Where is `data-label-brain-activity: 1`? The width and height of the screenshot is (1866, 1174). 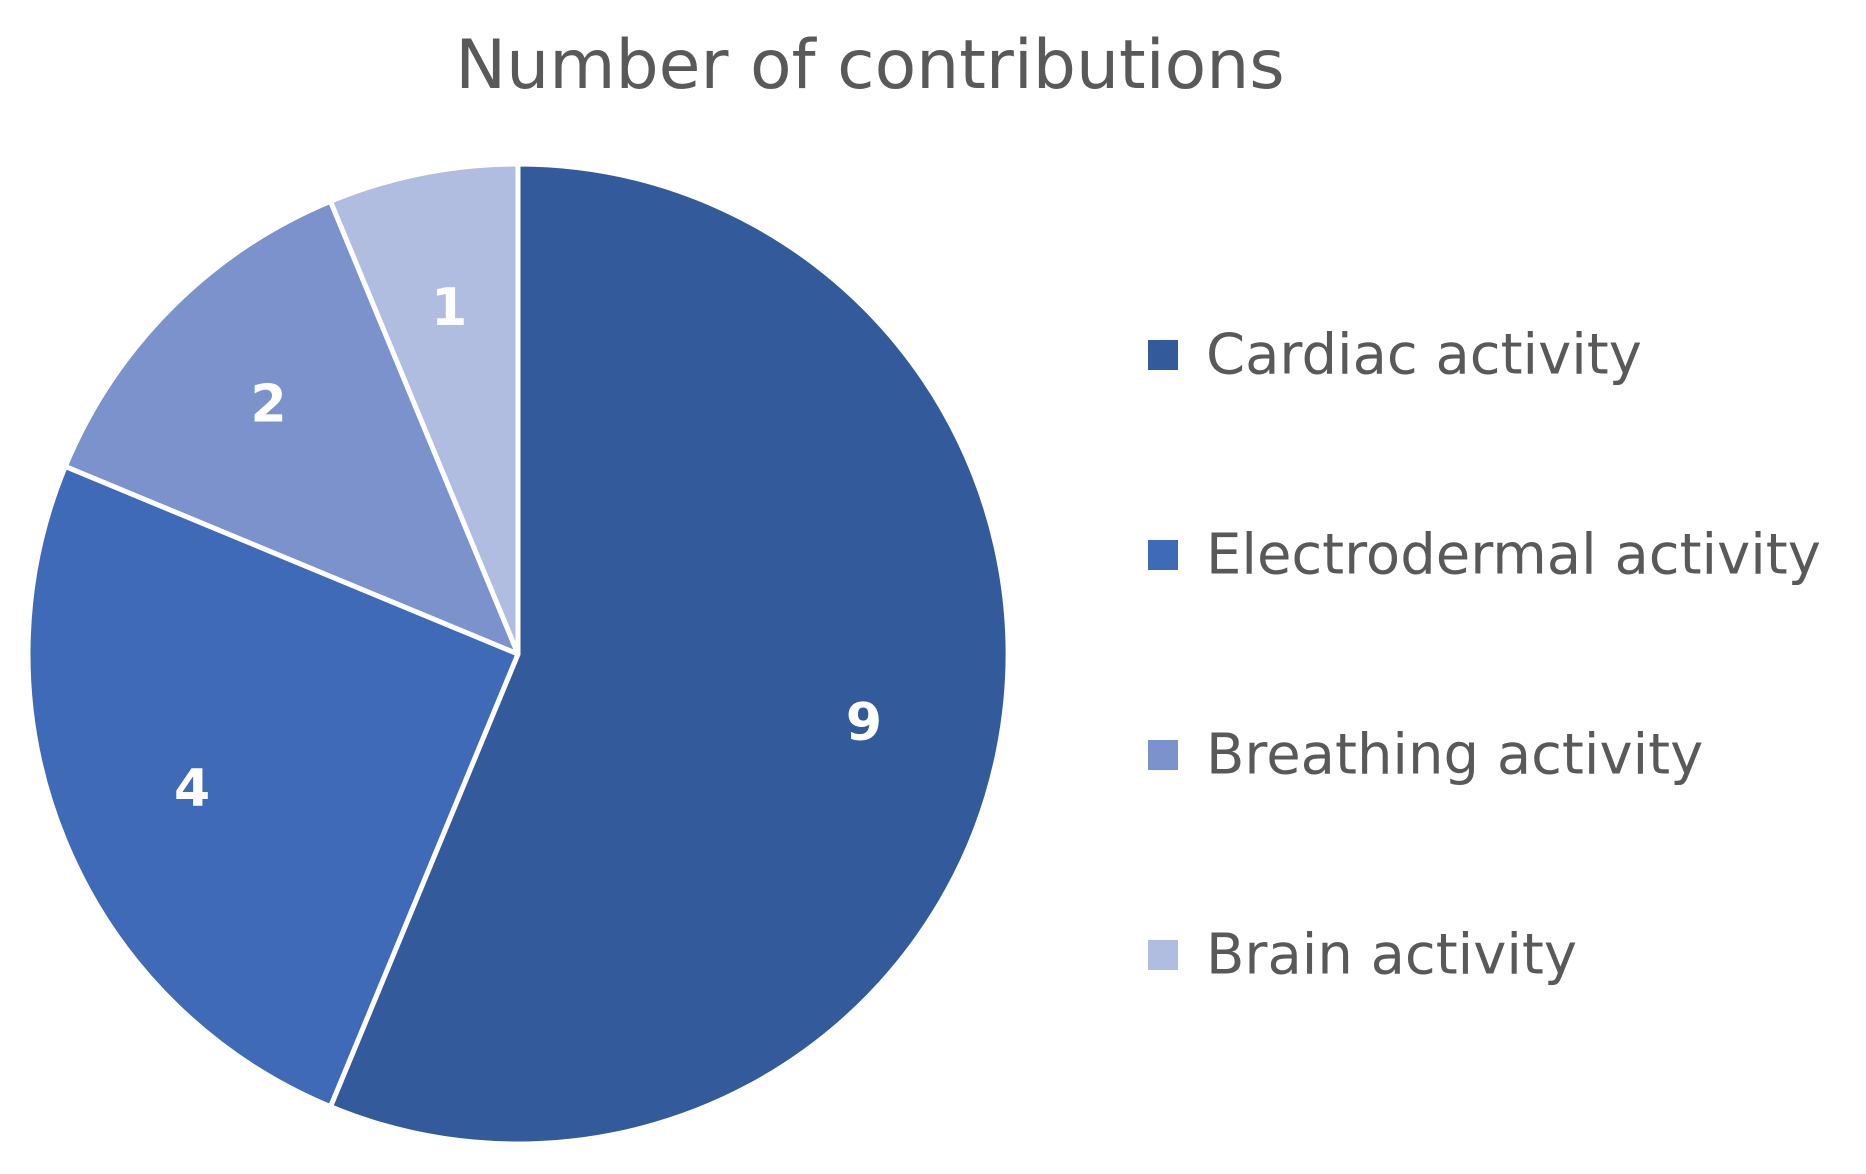
data-label-brain-activity: 1 is located at coordinates (449, 308).